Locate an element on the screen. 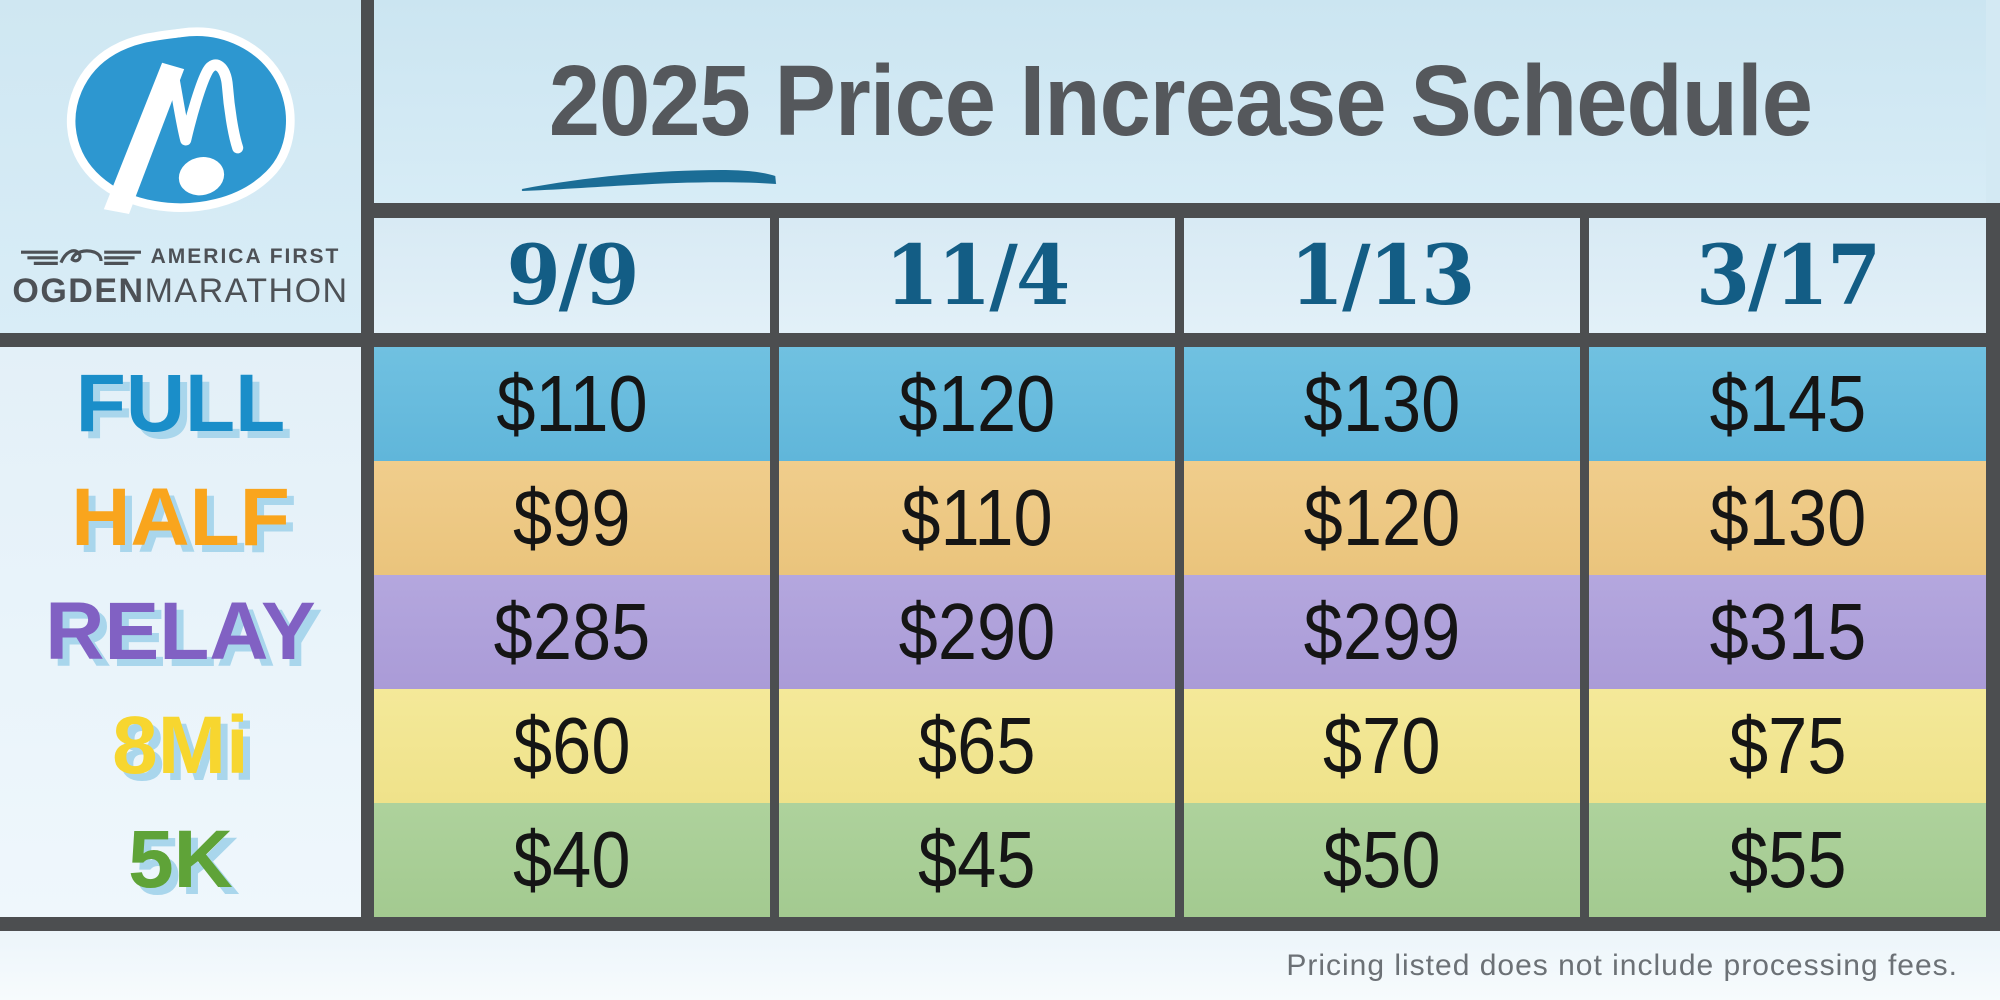  price-cell-full-11-4: $120 is located at coordinates (977, 404).